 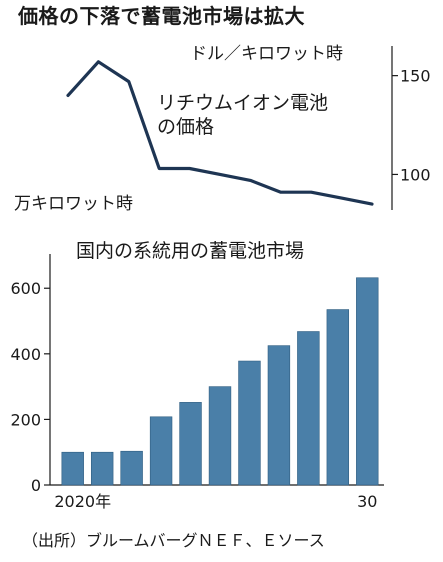 What do you see at coordinates (415, 174) in the screenshot?
I see `price-y-tick-label: 100` at bounding box center [415, 174].